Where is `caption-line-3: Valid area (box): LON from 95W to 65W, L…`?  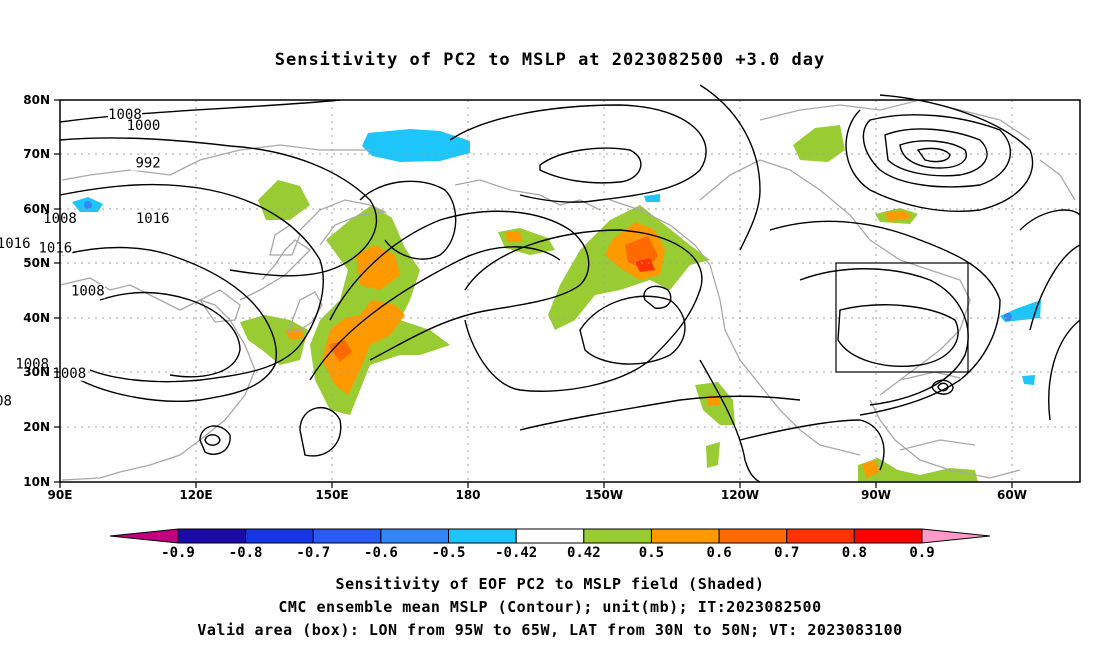 caption-line-3: Valid area (box): LON from 95W to 65W, L… is located at coordinates (550, 630).